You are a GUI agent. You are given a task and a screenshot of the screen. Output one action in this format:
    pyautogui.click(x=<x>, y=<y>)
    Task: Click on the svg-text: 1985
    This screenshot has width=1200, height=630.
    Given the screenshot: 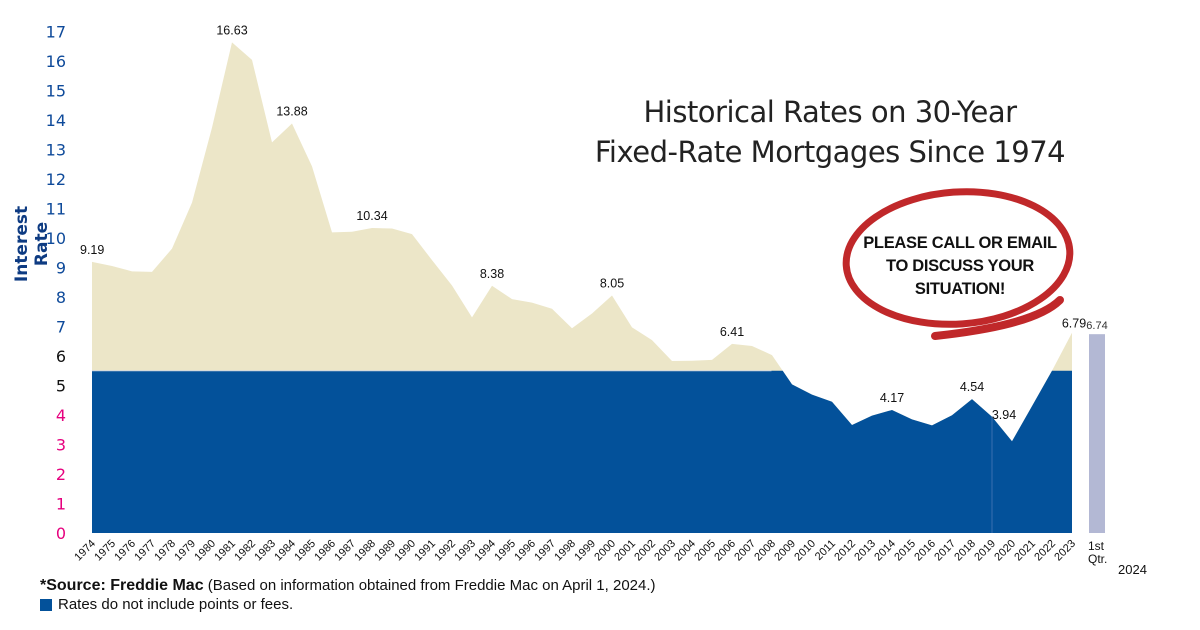 What is the action you would take?
    pyautogui.click(x=305, y=551)
    